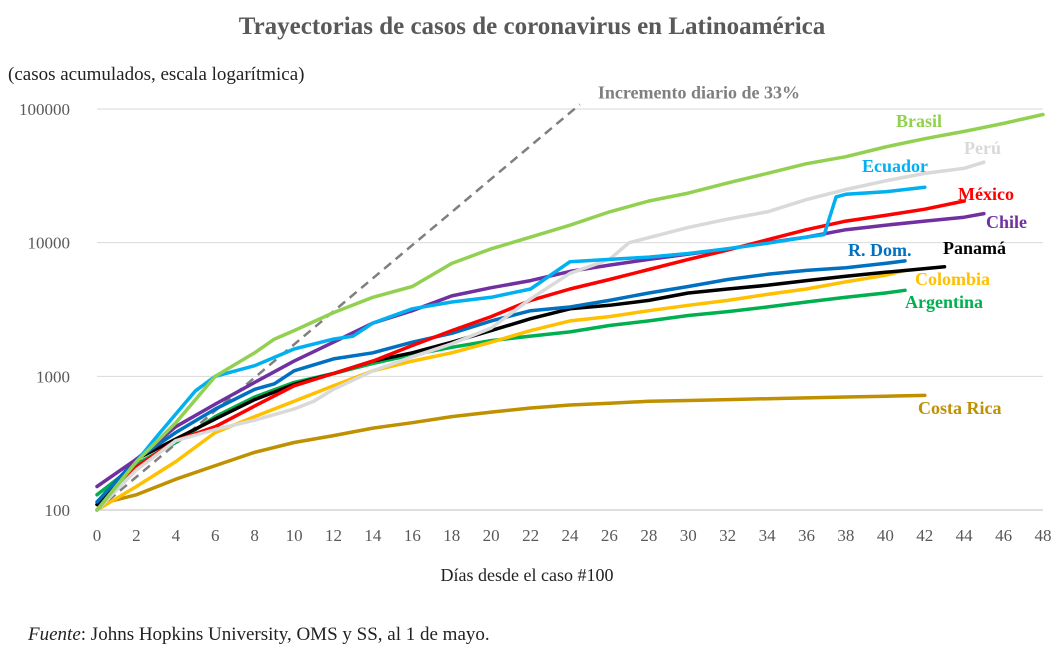 This screenshot has height=655, width=1064. Describe the element at coordinates (511, 450) in the screenshot. I see `series-line-costa-rica` at that location.